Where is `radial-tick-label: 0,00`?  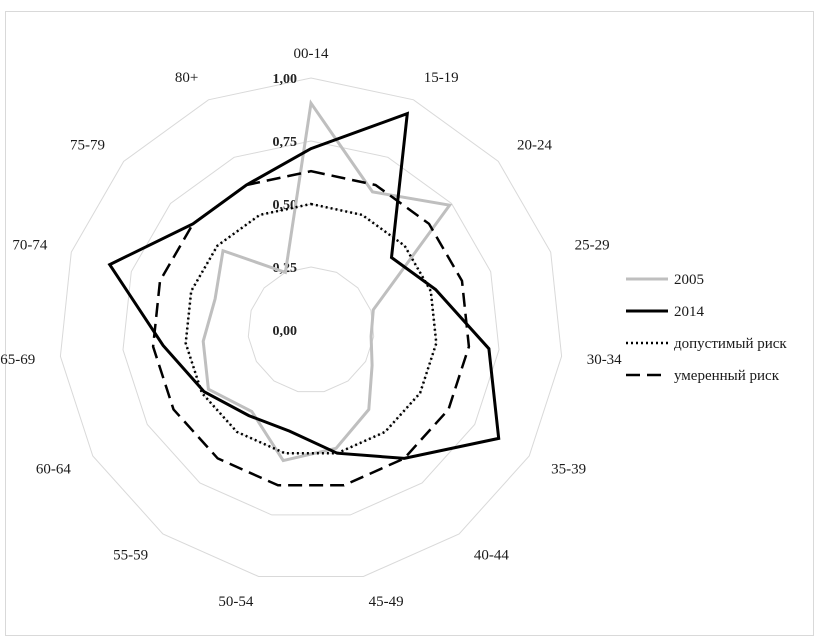 radial-tick-label: 0,00 is located at coordinates (285, 331).